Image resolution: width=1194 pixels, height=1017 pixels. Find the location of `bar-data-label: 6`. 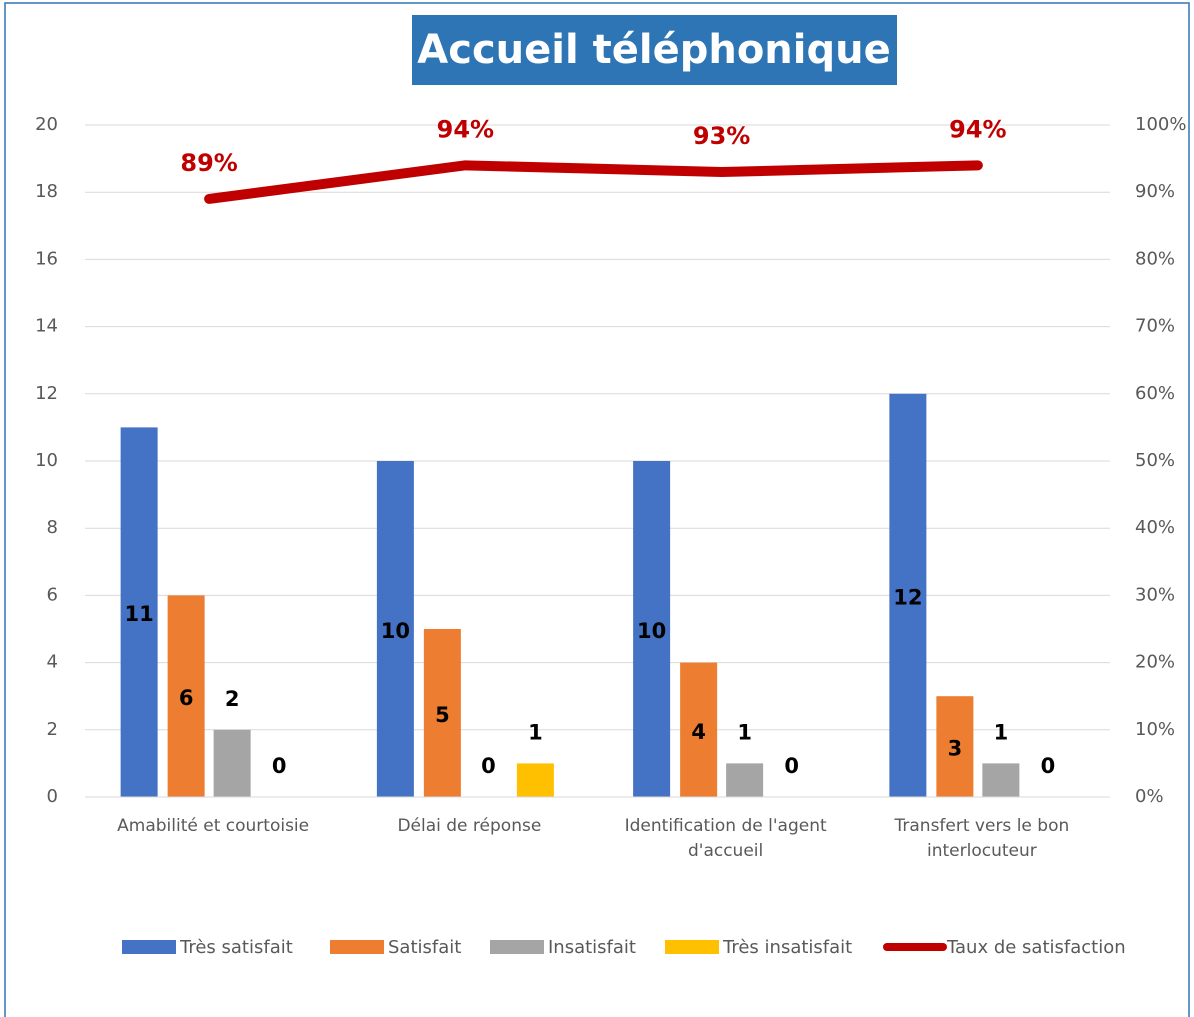

bar-data-label: 6 is located at coordinates (186, 698).